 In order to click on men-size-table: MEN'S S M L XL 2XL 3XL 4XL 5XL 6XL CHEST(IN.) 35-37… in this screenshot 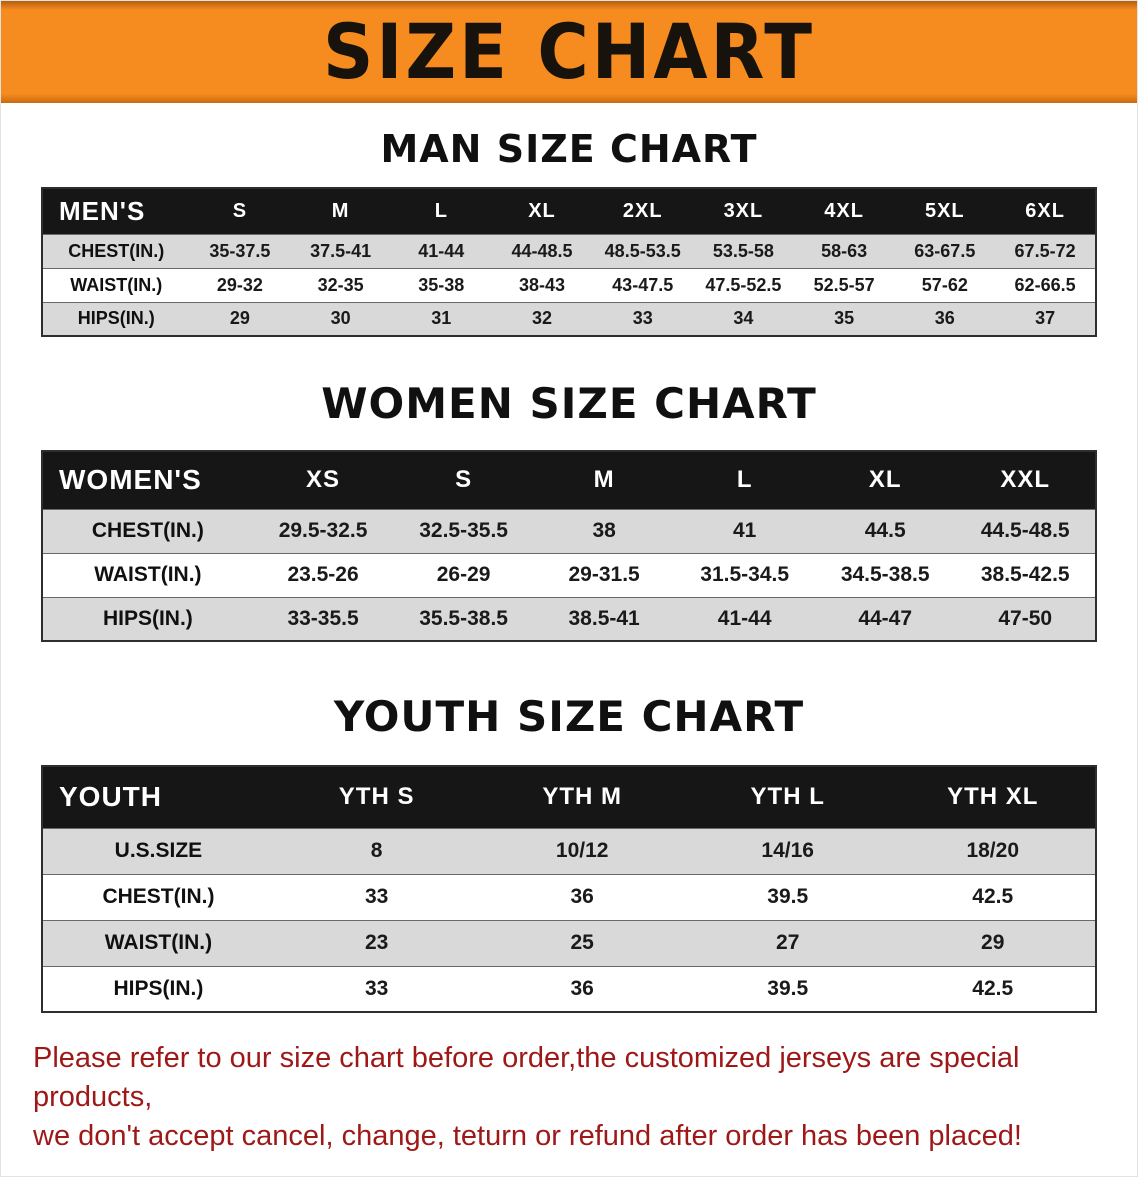, I will do `click(569, 262)`.